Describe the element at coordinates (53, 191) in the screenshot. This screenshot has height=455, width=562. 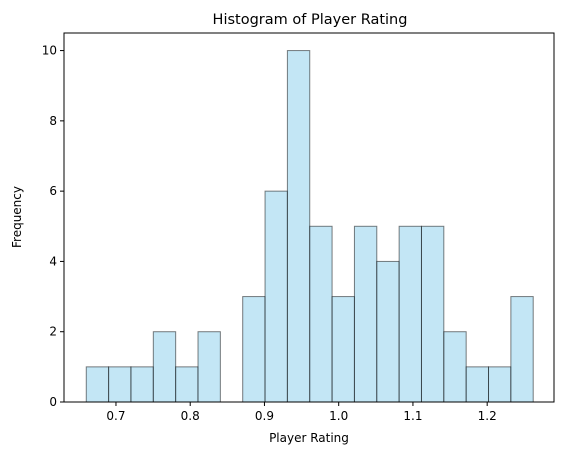
I see `y-tick-label: 6` at that location.